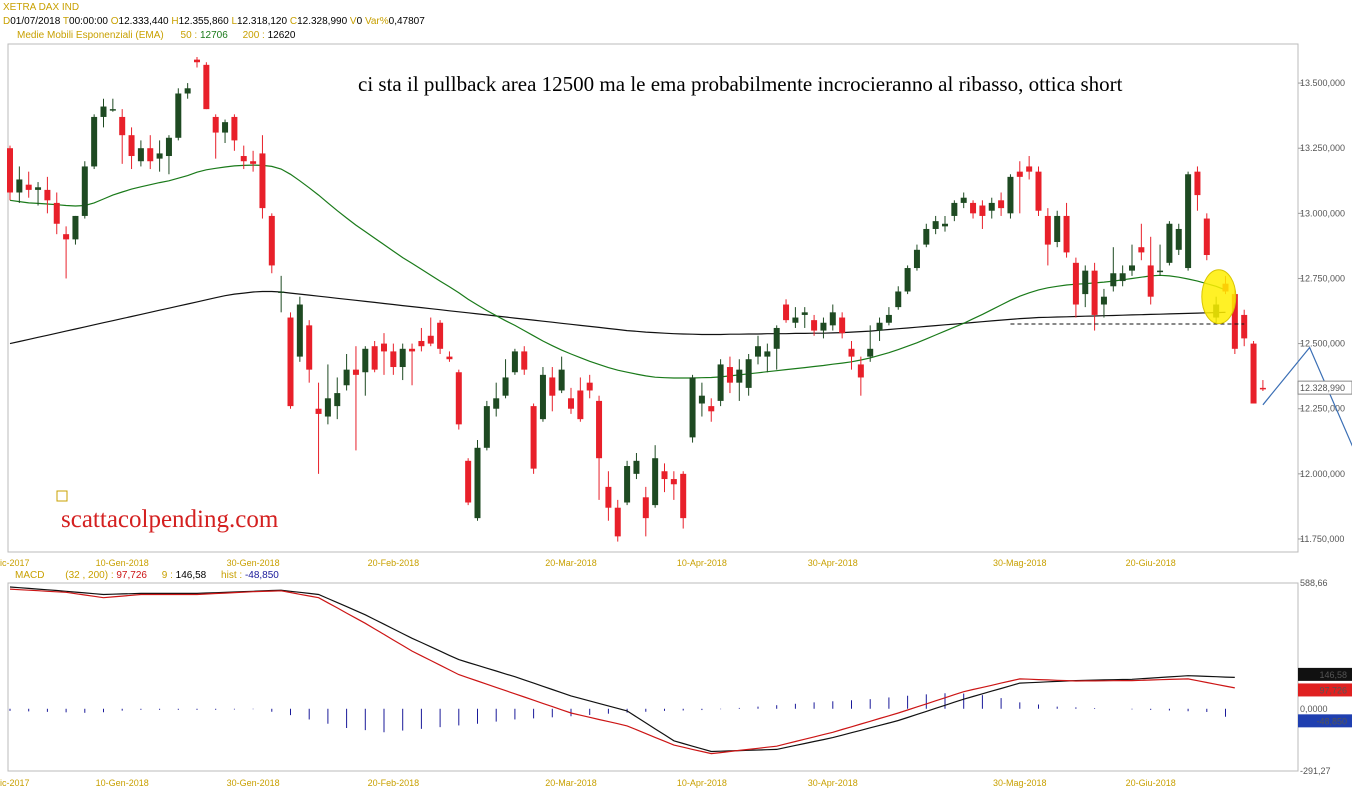  Describe the element at coordinates (1325, 674) in the screenshot. I see `signal-value-box` at that location.